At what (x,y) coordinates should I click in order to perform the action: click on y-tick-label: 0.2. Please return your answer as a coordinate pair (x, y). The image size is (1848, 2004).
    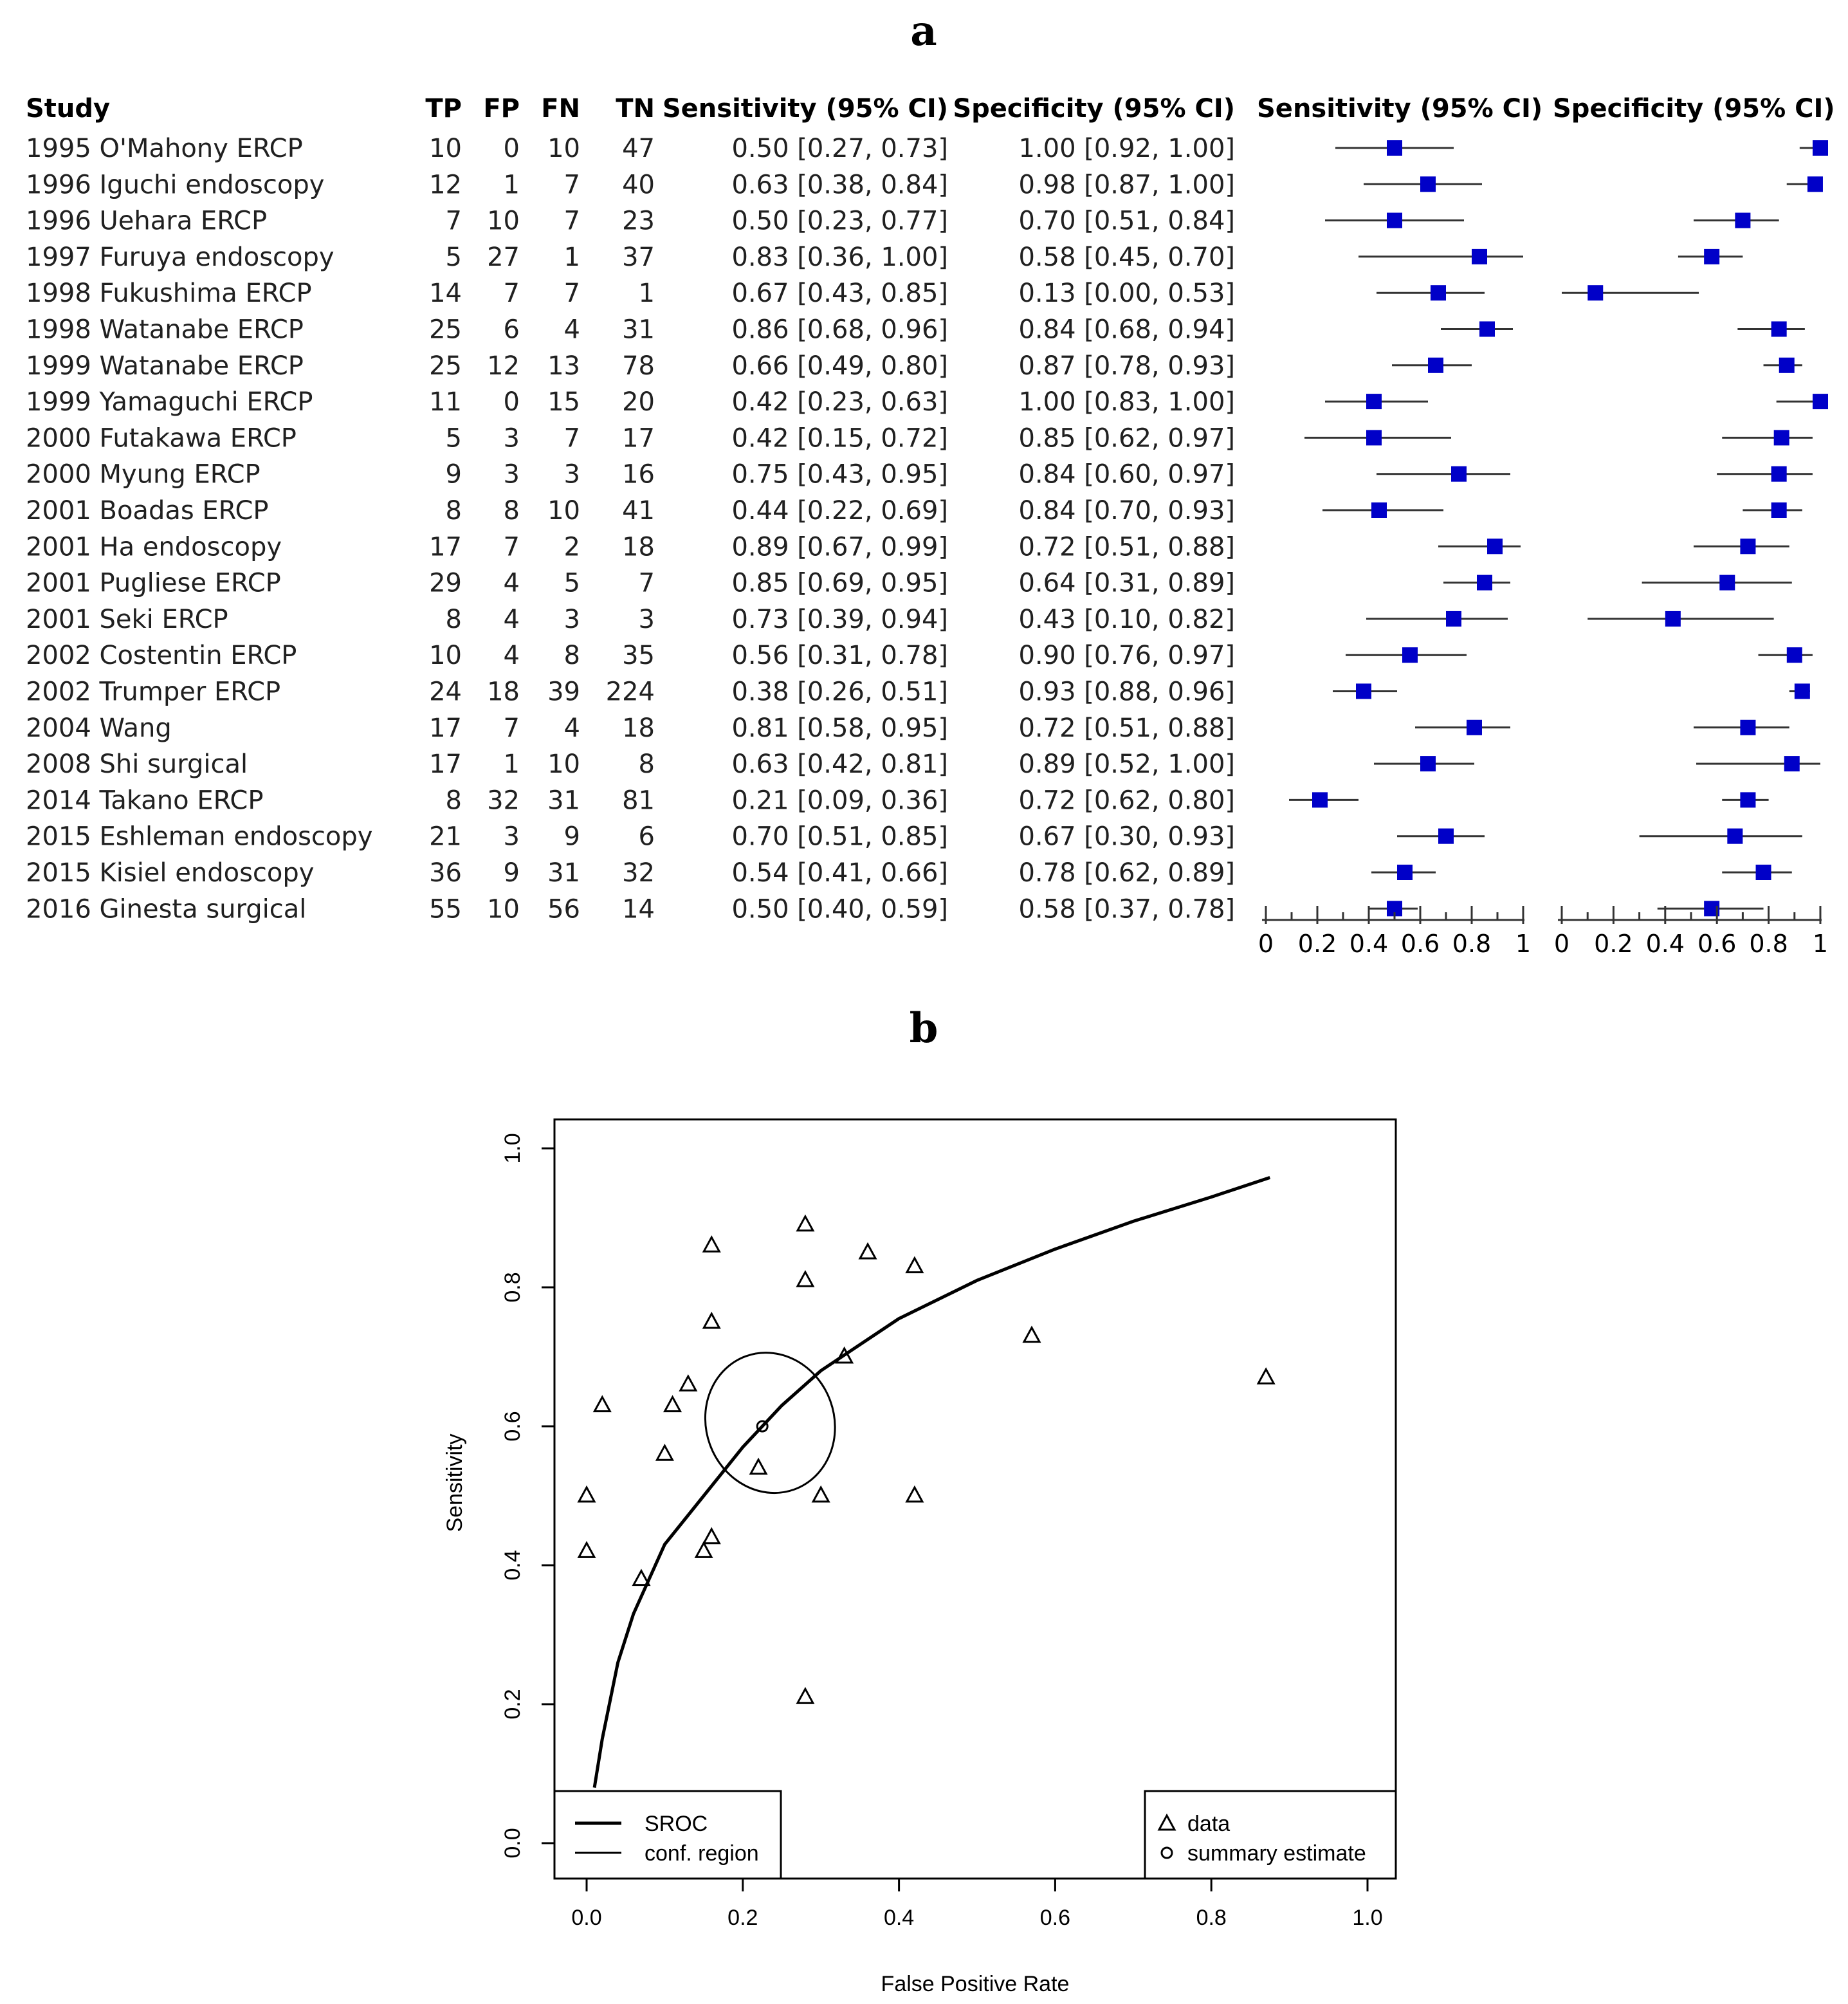
    Looking at the image, I should click on (512, 1704).